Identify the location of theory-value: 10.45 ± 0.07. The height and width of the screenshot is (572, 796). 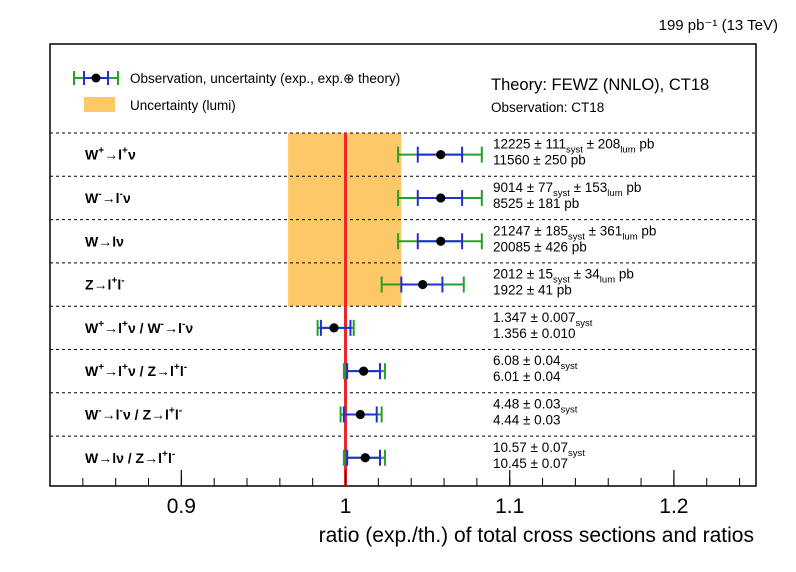
(530, 463).